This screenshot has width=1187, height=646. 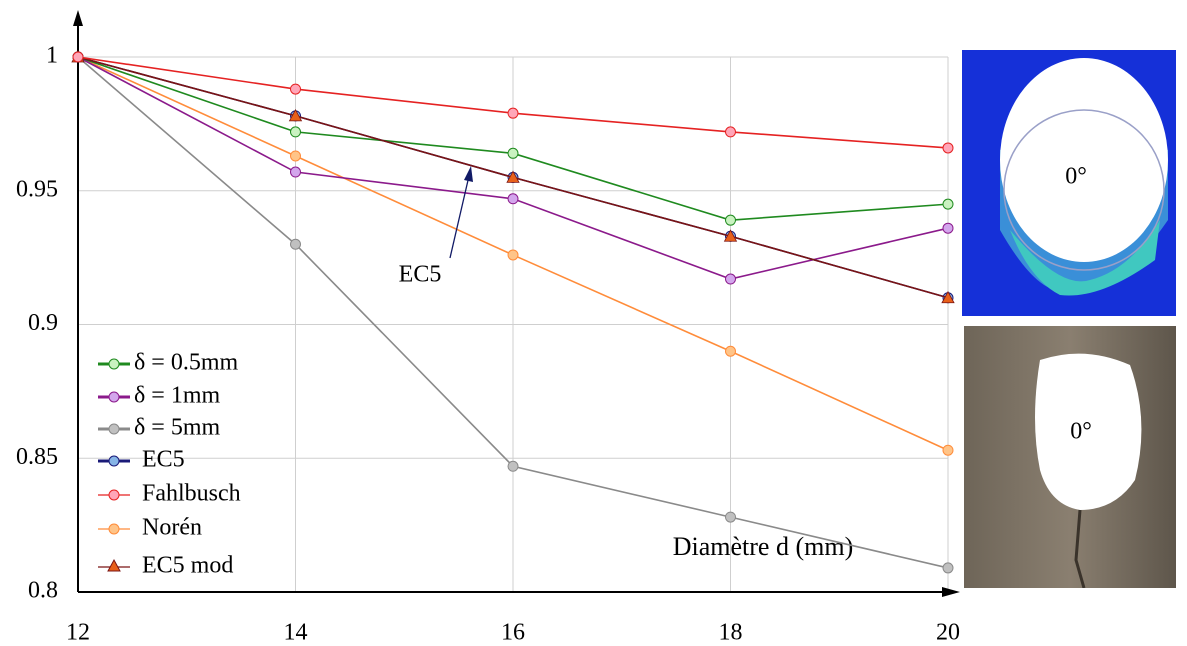 What do you see at coordinates (78, 633) in the screenshot?
I see `x-tick-label: 12` at bounding box center [78, 633].